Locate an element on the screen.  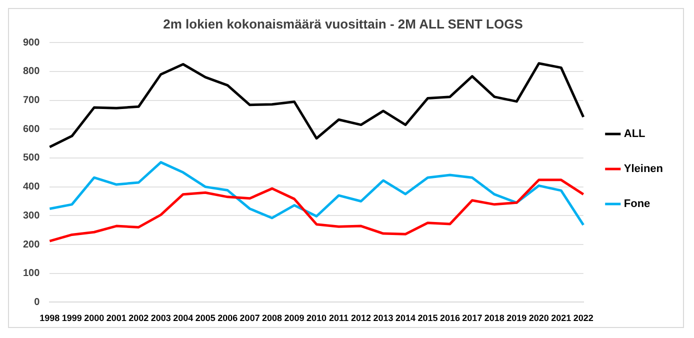
x-tick-label: 2005 is located at coordinates (205, 318).